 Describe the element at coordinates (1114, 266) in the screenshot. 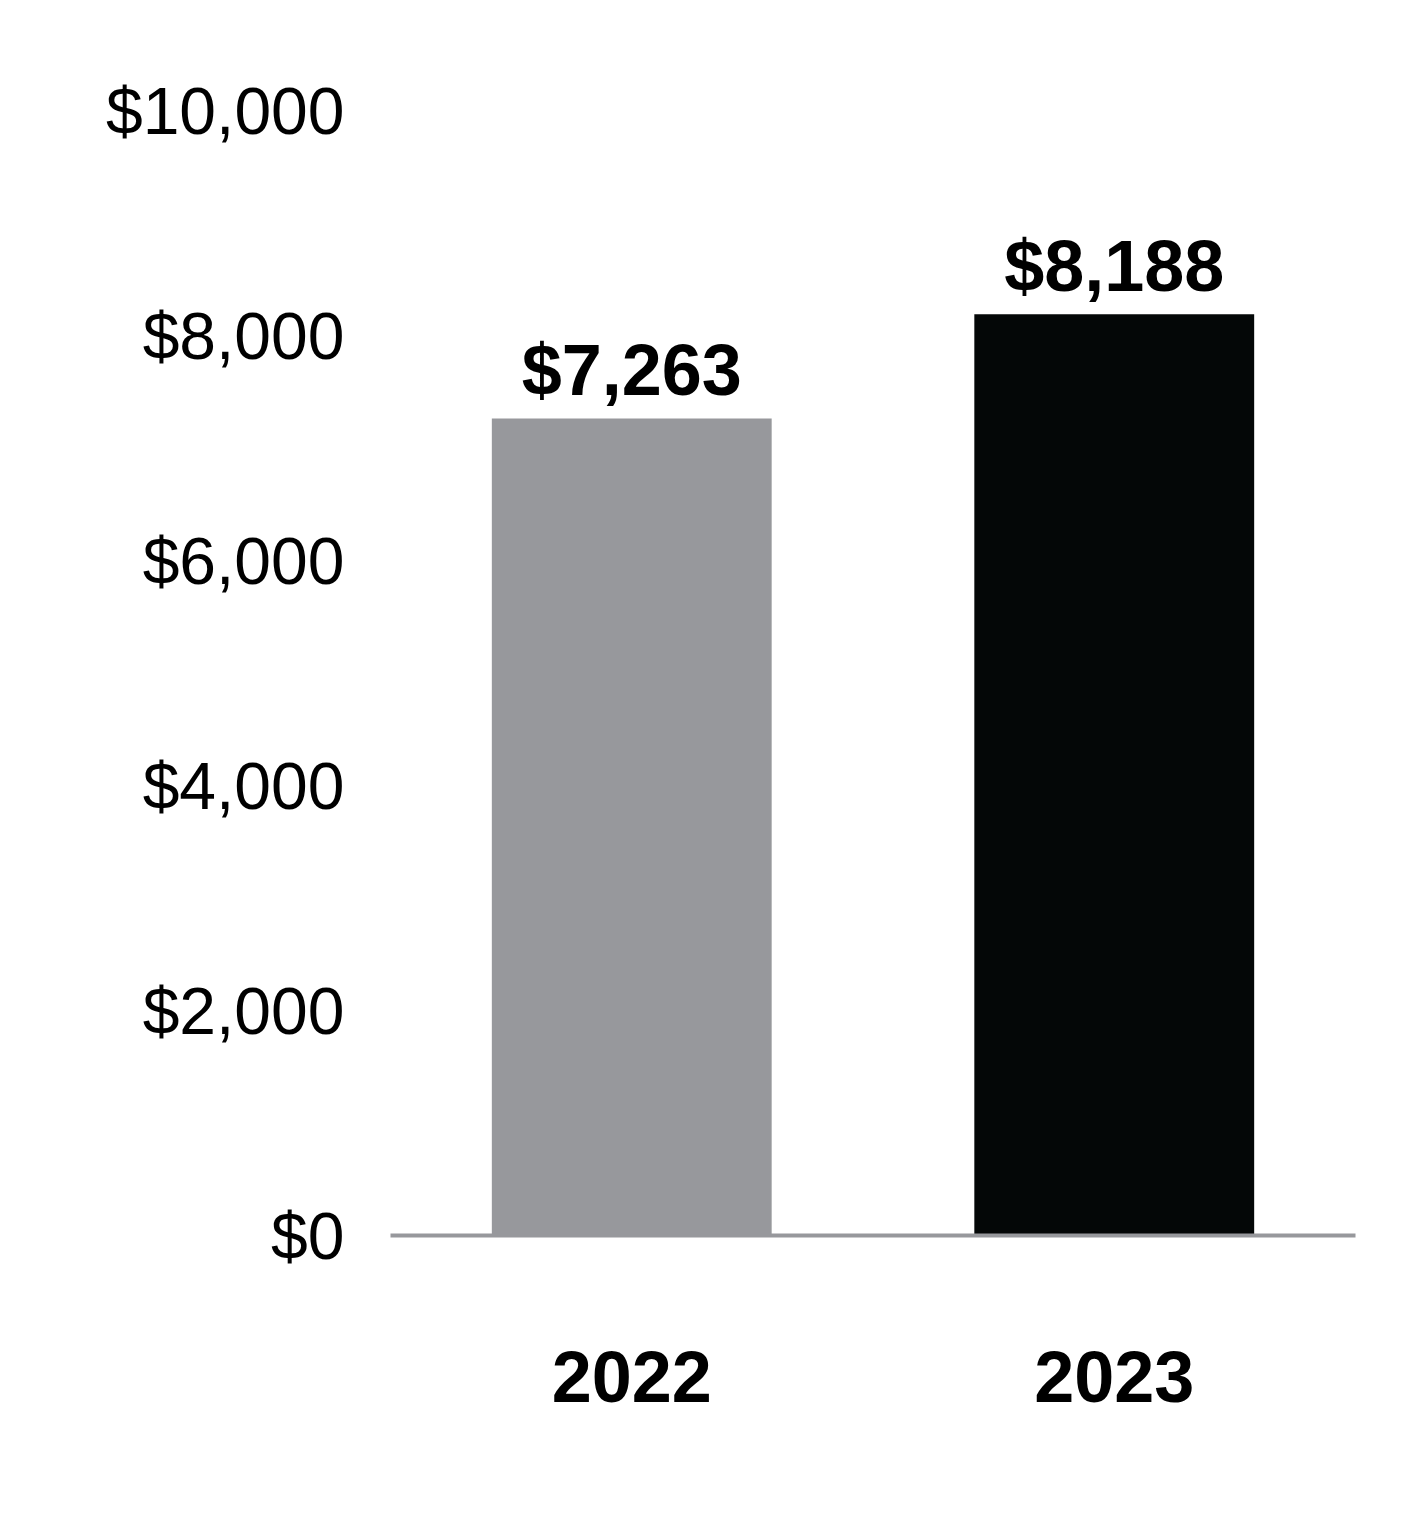

I see `data-label: $8,188` at that location.